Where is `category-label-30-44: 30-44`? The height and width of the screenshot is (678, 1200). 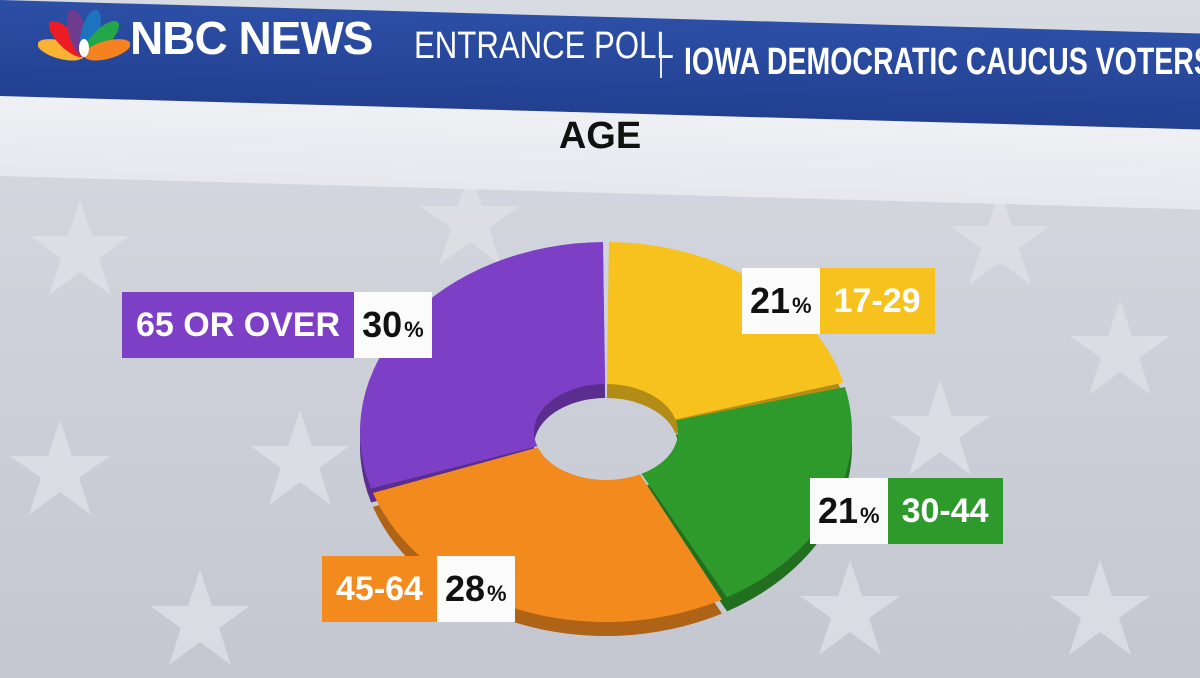 category-label-30-44: 30-44 is located at coordinates (945, 511).